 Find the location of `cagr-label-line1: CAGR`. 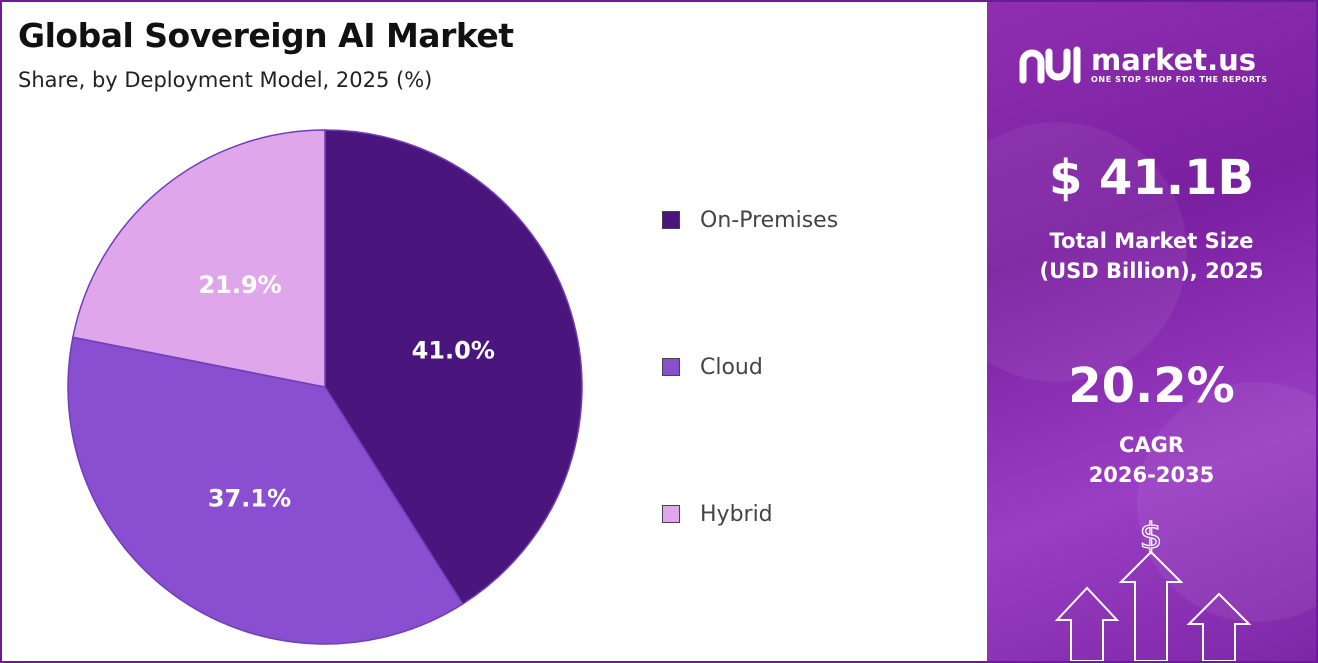

cagr-label-line1: CAGR is located at coordinates (1151, 445).